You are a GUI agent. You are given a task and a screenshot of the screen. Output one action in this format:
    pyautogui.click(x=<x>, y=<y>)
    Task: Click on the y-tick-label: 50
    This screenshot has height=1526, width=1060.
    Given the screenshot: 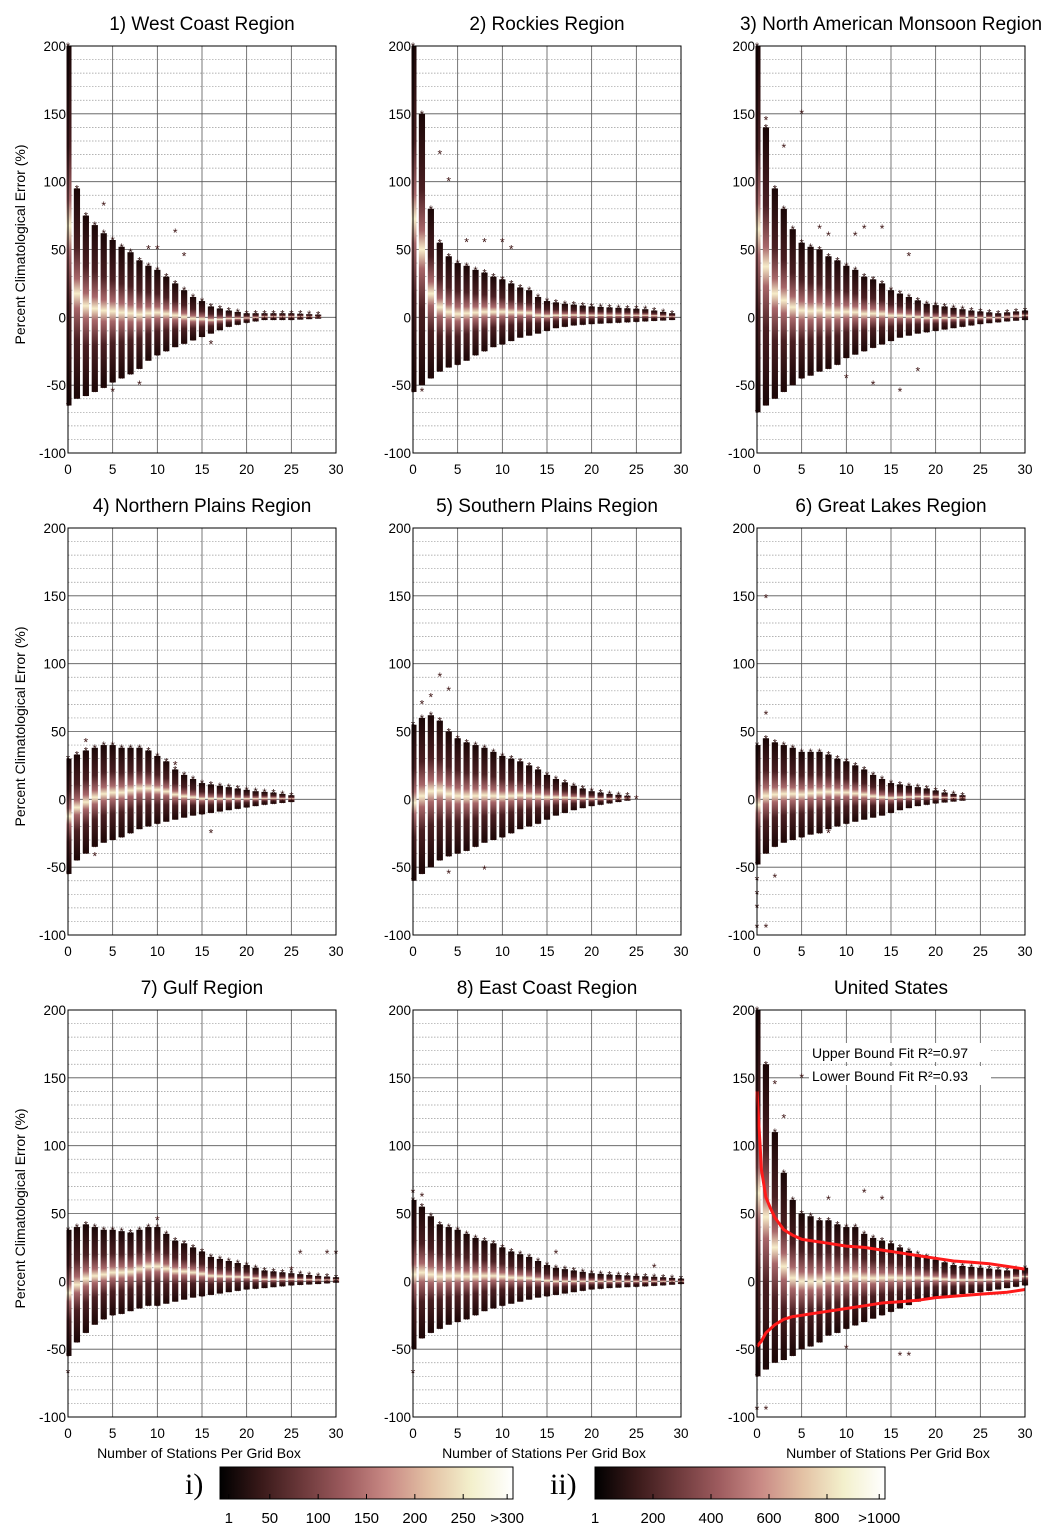 What is the action you would take?
    pyautogui.click(x=747, y=250)
    